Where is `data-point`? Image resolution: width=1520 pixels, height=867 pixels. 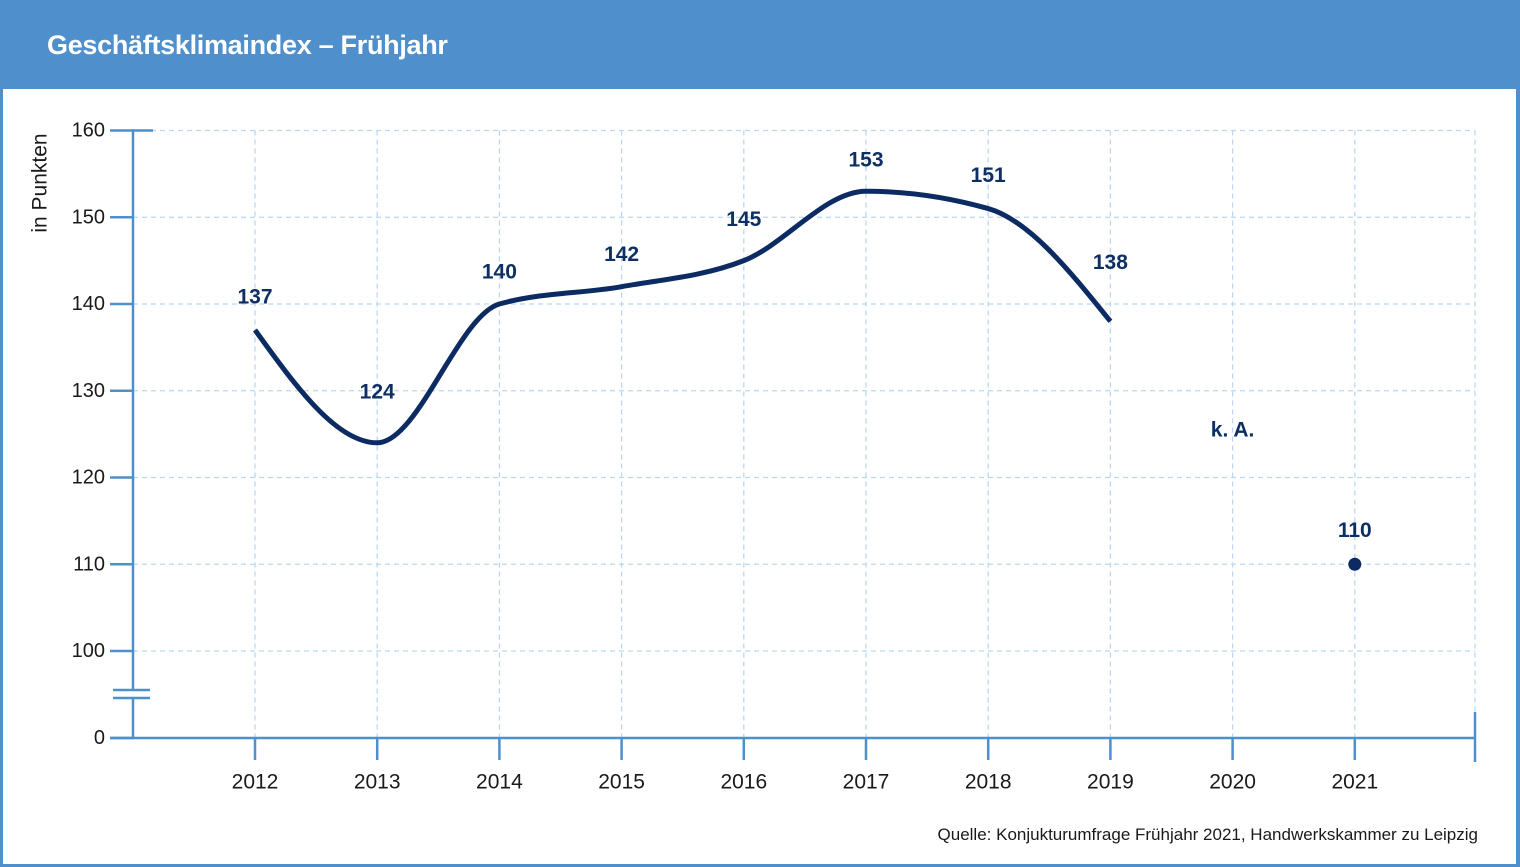 data-point is located at coordinates (1355, 564).